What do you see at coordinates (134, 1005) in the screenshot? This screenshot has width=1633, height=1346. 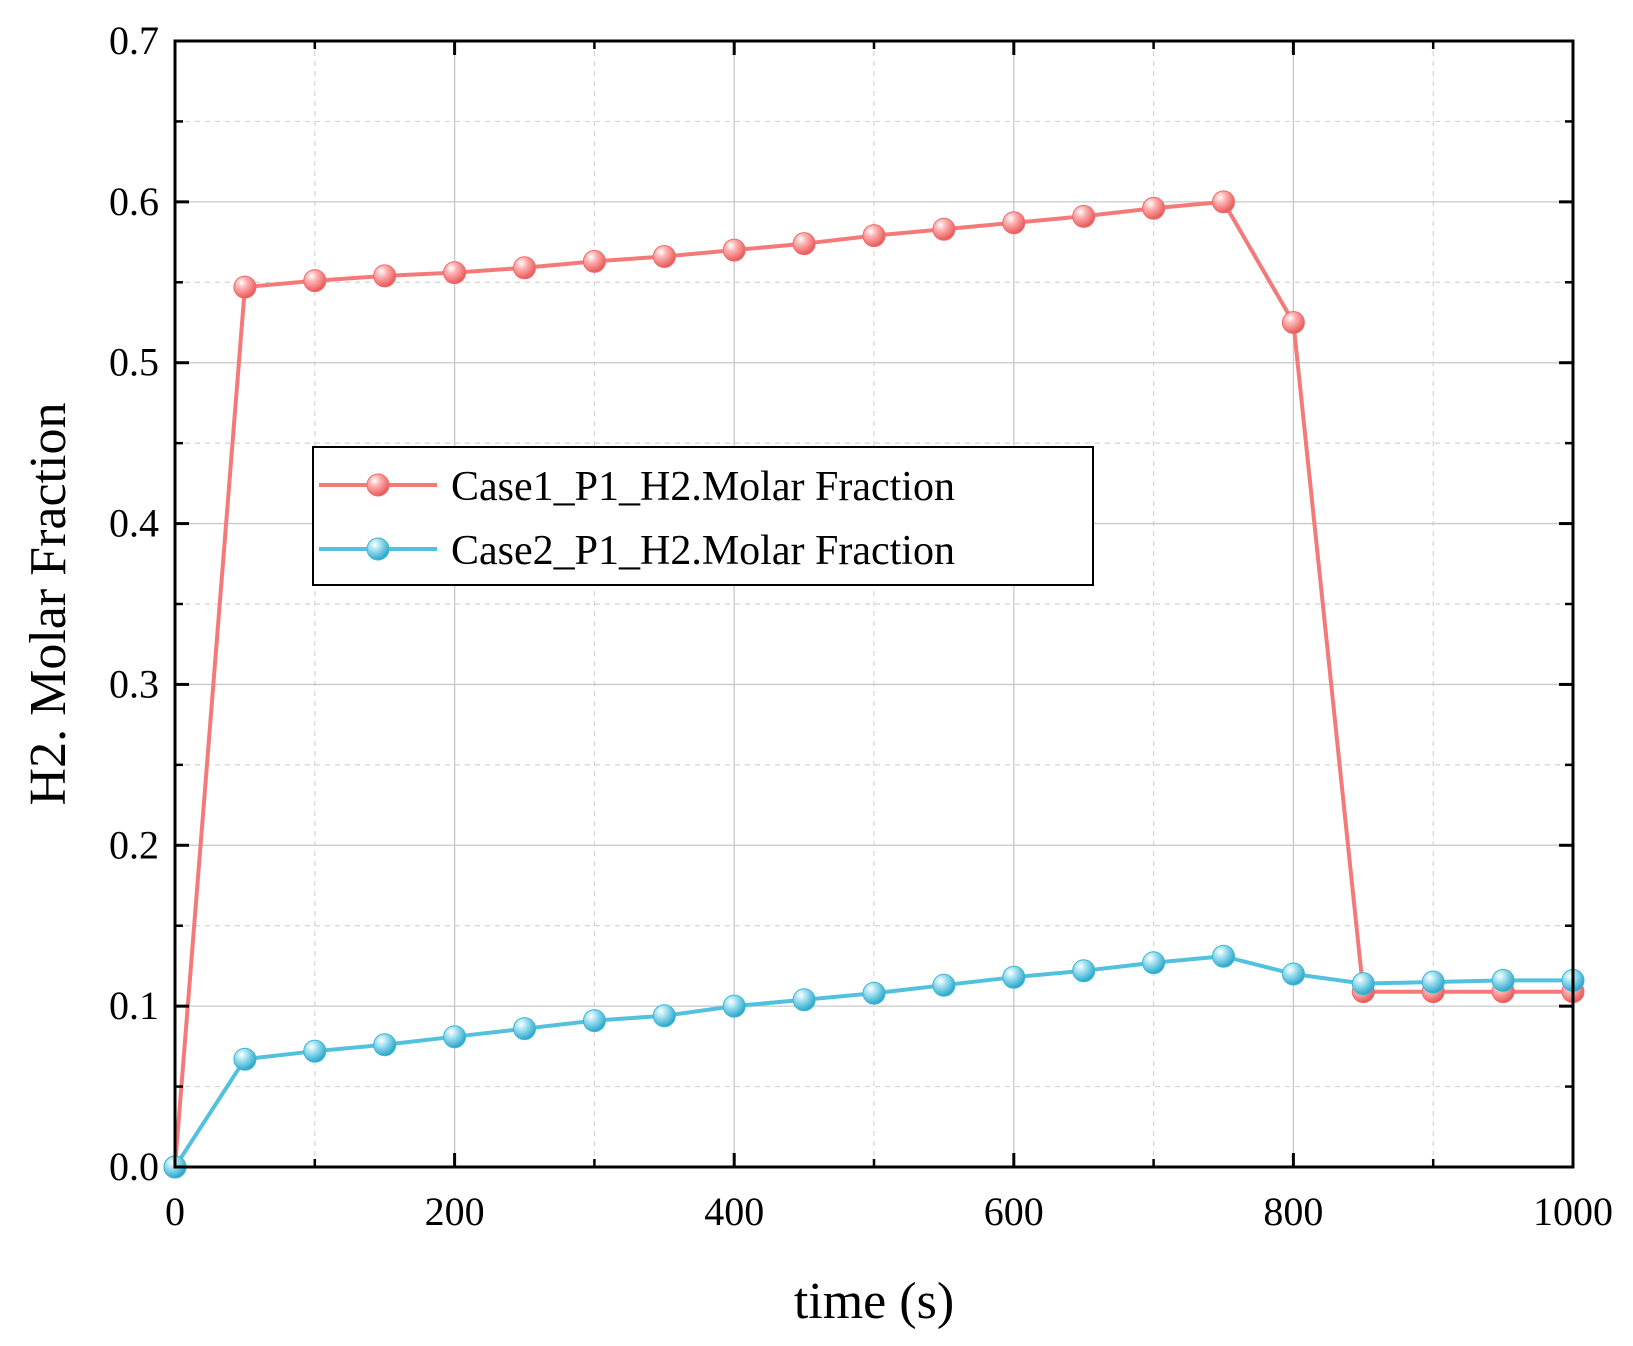 I see `y-tick-label: 0.1` at bounding box center [134, 1005].